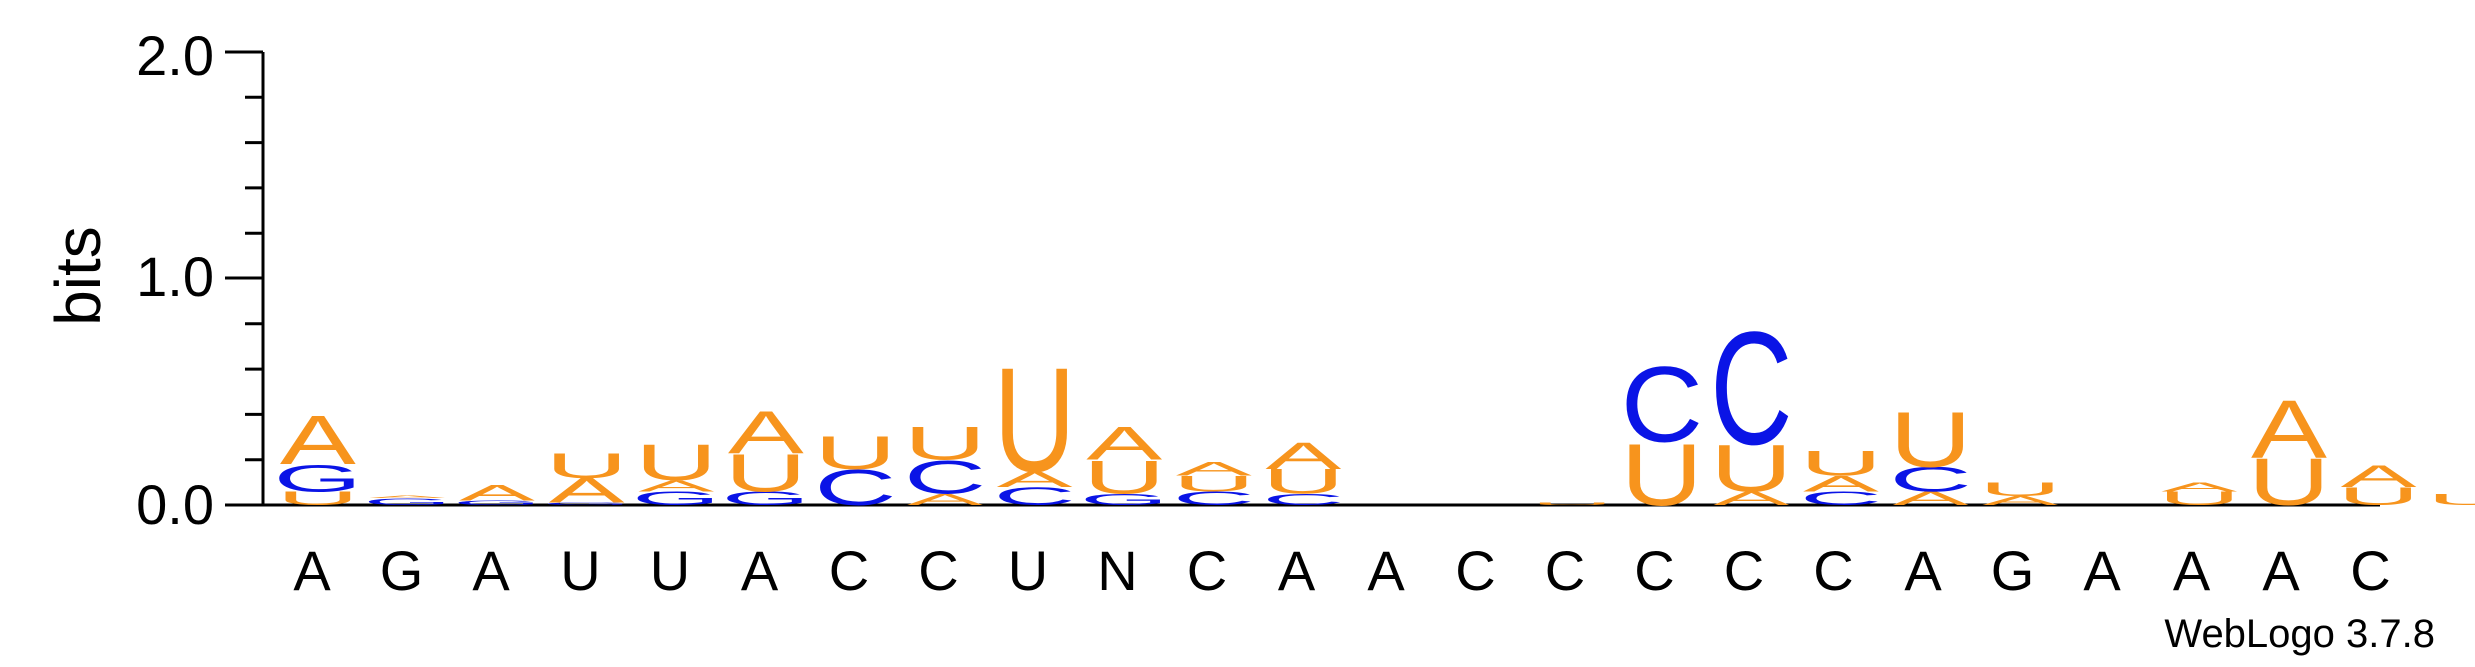 This screenshot has height=667, width=2475. What do you see at coordinates (78, 276) in the screenshot?
I see `y-axis-label: bits` at bounding box center [78, 276].